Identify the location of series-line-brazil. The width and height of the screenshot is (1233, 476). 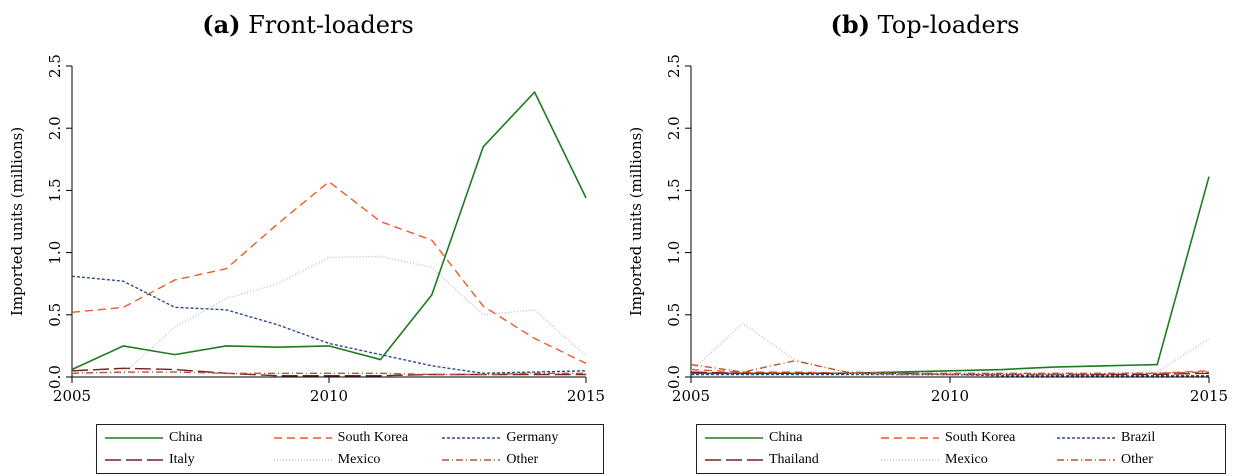
(950, 375).